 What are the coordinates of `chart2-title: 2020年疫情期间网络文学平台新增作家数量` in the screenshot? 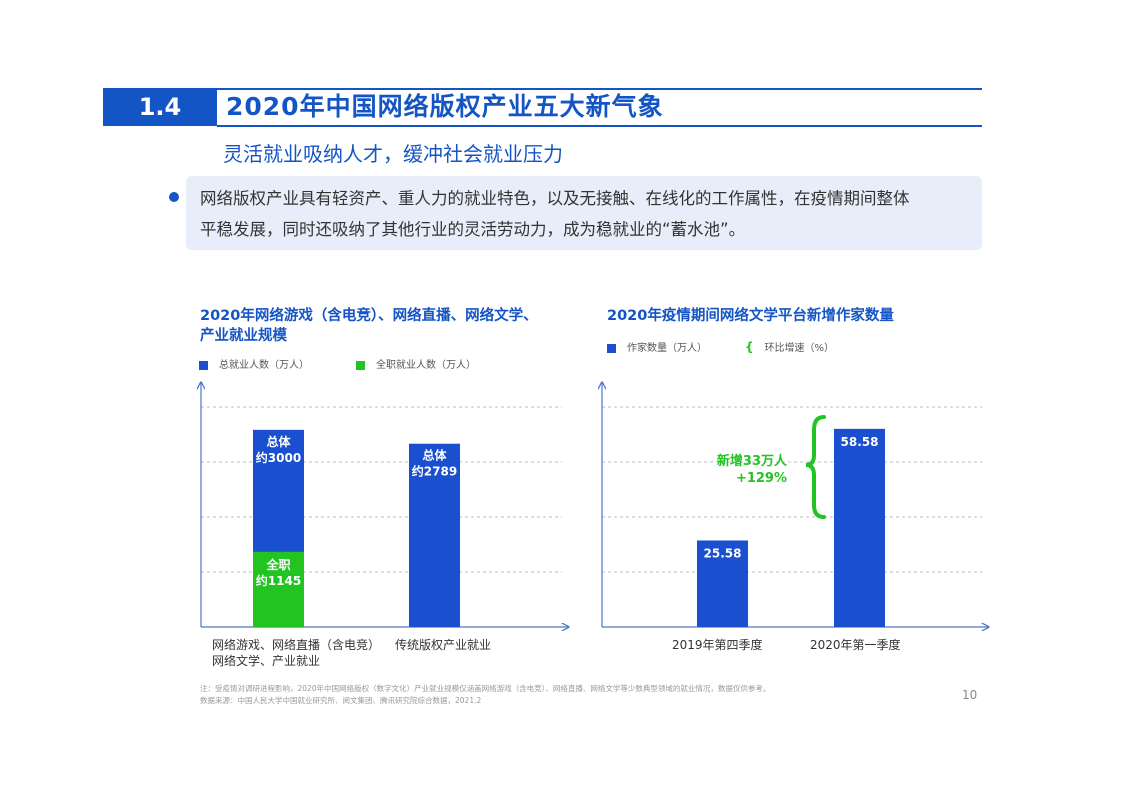 It's located at (750, 316).